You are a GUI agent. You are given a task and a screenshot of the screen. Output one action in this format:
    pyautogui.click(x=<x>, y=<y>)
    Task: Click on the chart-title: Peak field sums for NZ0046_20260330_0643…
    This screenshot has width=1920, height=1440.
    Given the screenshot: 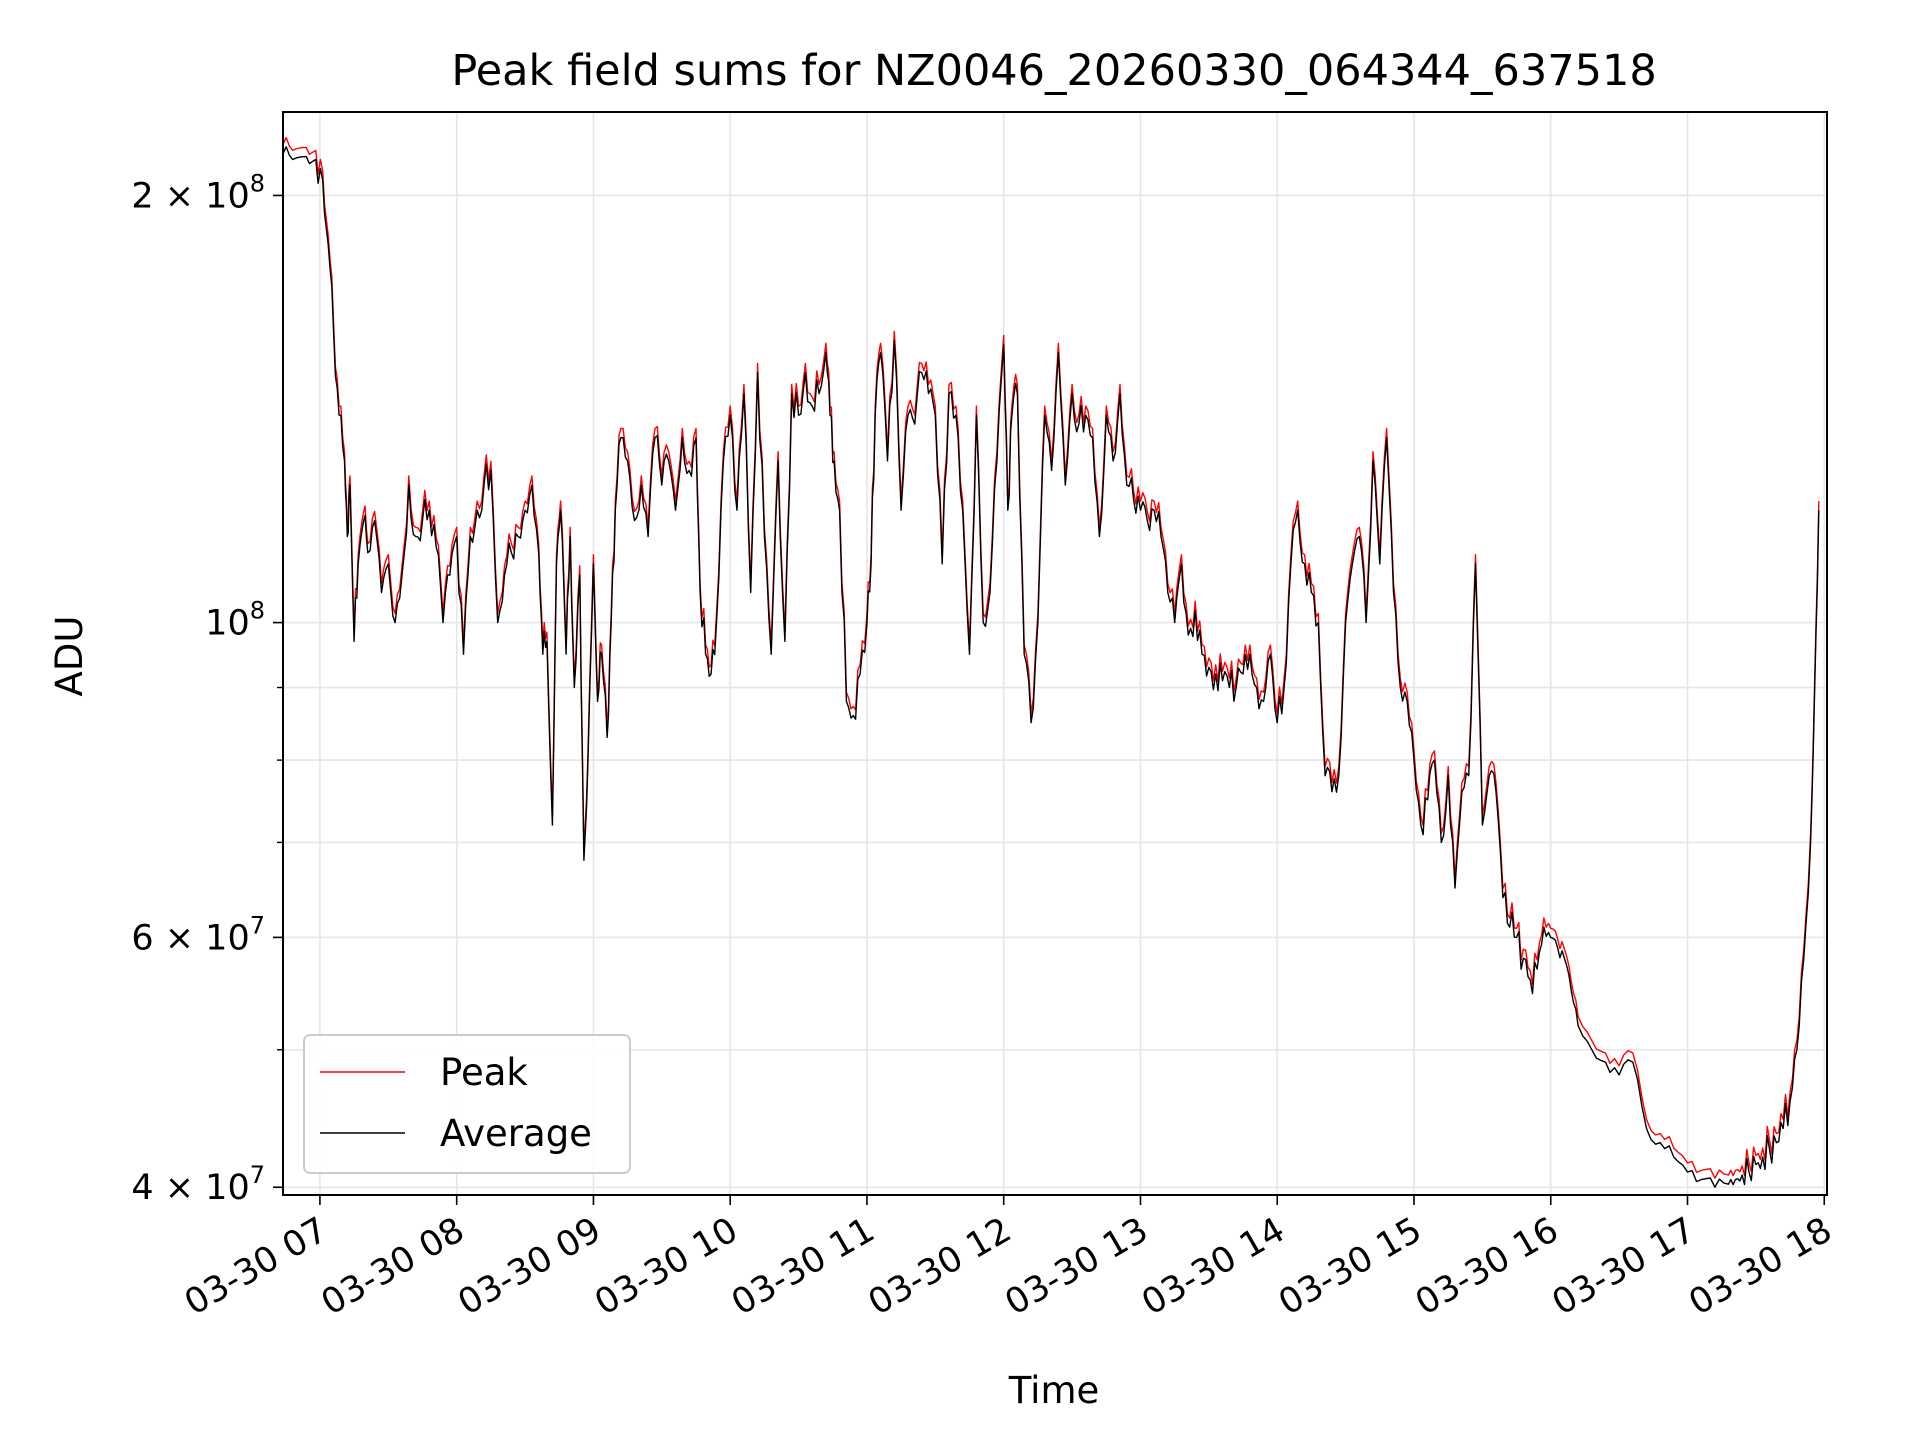 What is the action you would take?
    pyautogui.click(x=1053, y=71)
    